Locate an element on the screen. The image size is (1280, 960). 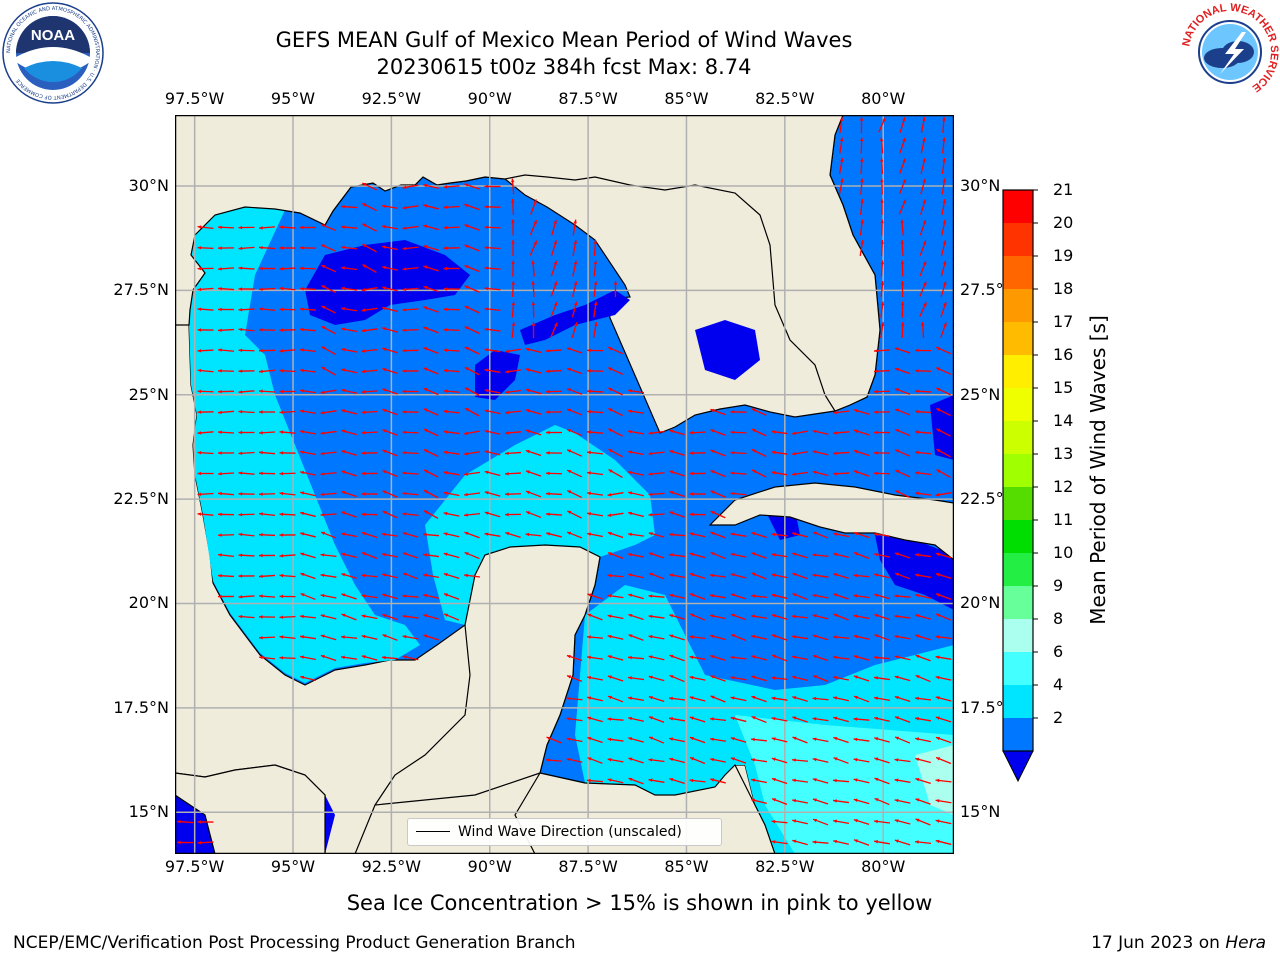
chart-subtitle: 20230615 t00z 384h fcst Max: 8.74 is located at coordinates (564, 67).